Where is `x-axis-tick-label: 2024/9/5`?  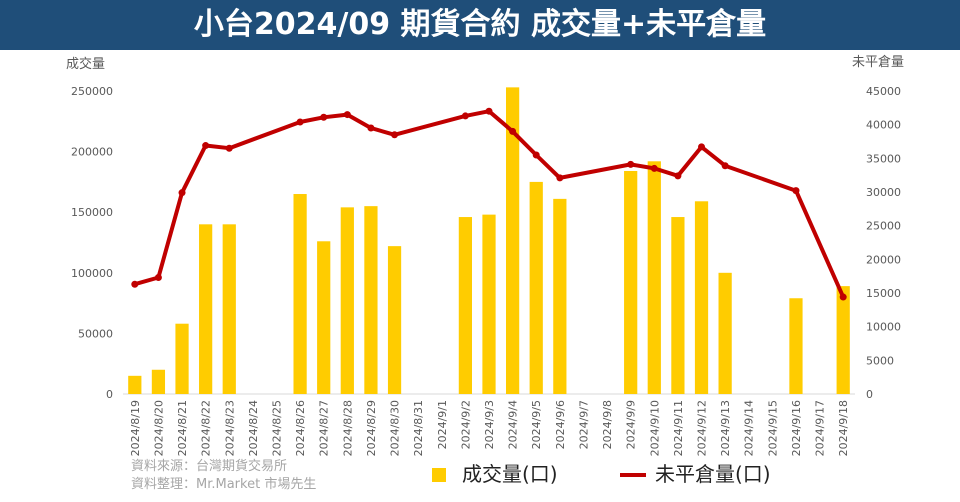
x-axis-tick-label: 2024/9/5 is located at coordinates (536, 424).